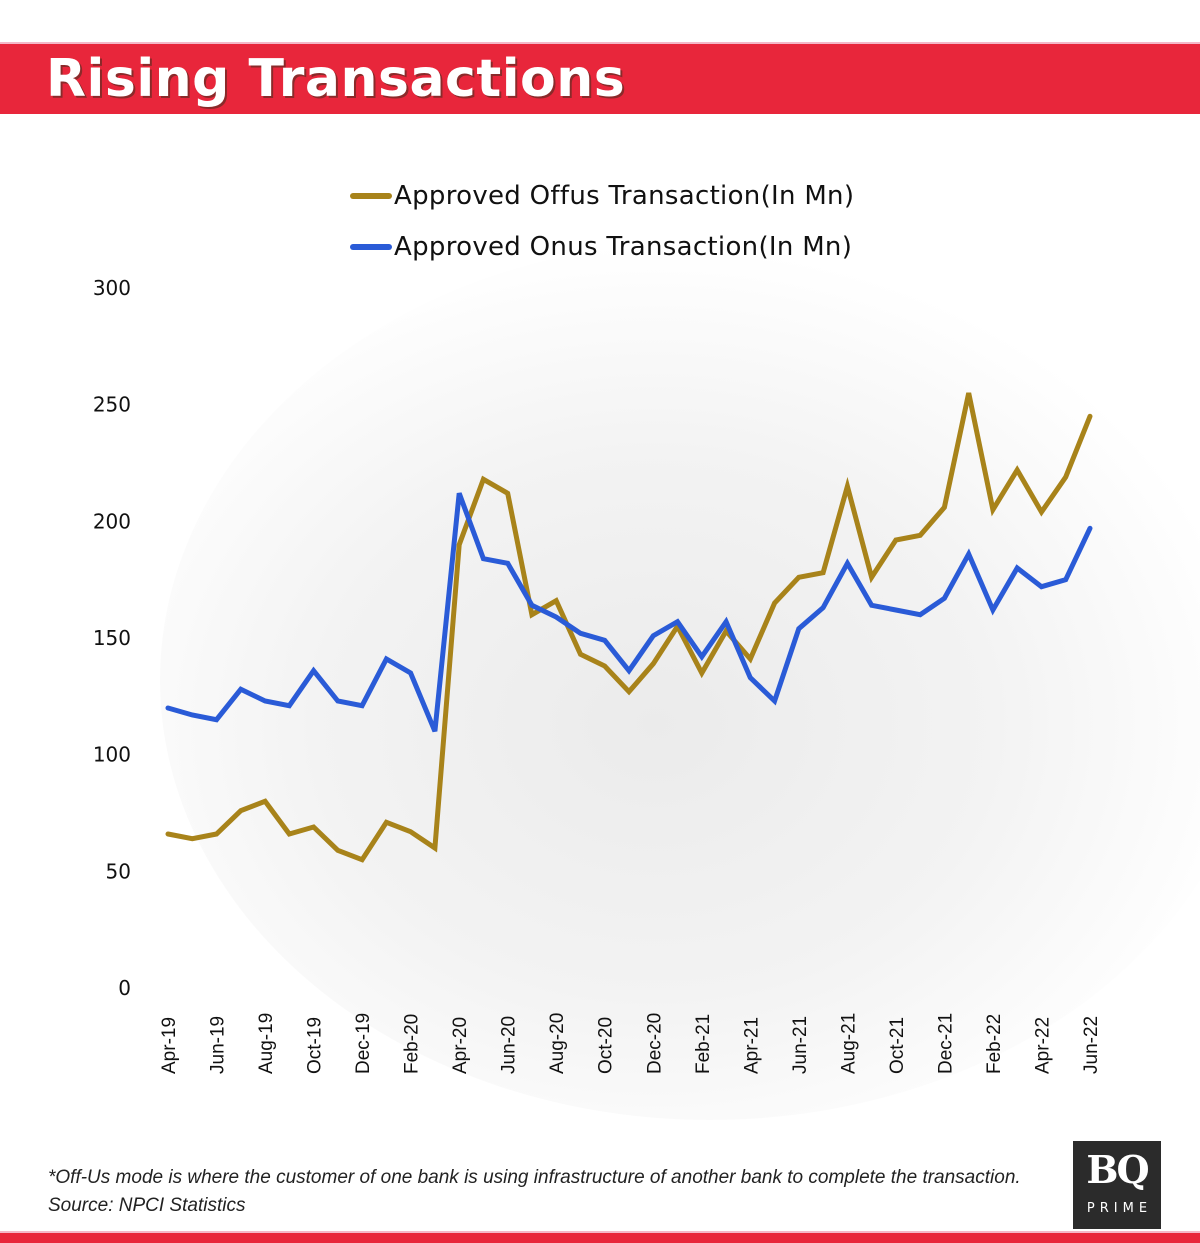 This screenshot has height=1243, width=1200. I want to click on x-tick-label: Oct-19, so click(315, 1045).